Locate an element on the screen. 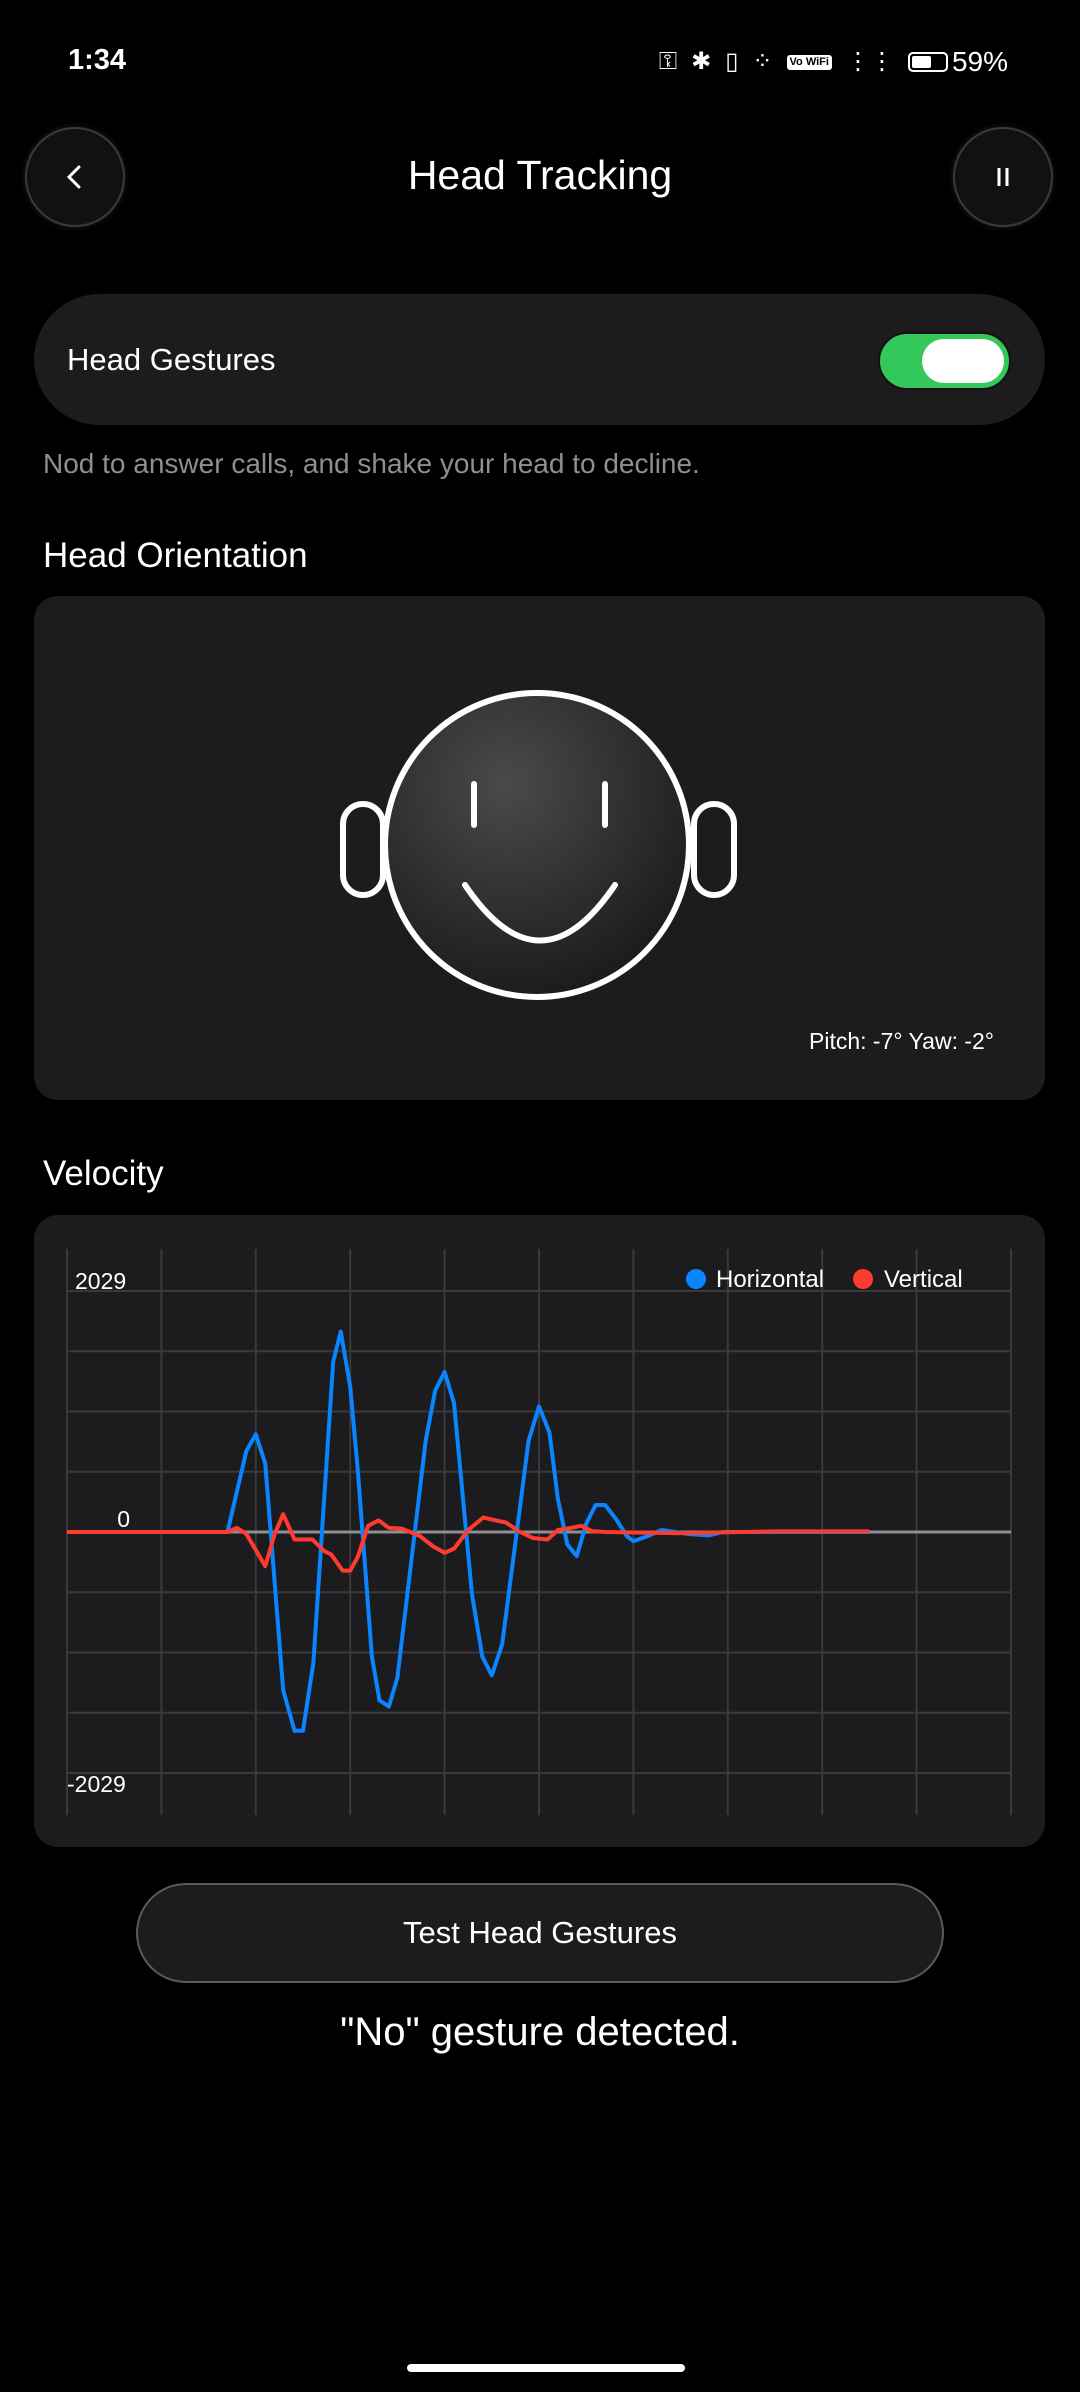  bluetooth-icon: ✱ is located at coordinates (701, 61).